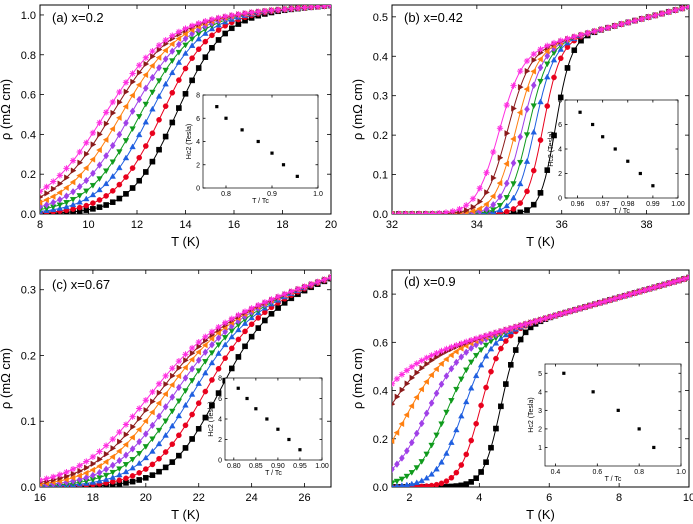 The width and height of the screenshot is (693, 524). Describe the element at coordinates (6, 109) in the screenshot. I see `y-axis-label: ρ (mΩ cm)` at that location.